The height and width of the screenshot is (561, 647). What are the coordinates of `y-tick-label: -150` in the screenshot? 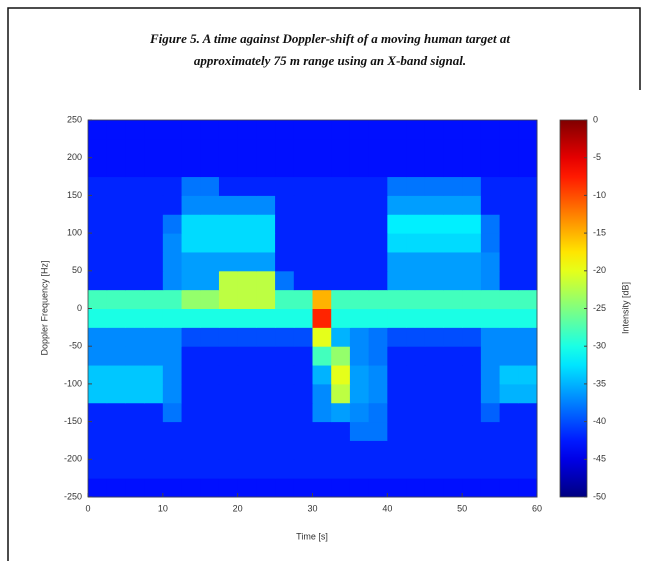 It's located at (73, 421).